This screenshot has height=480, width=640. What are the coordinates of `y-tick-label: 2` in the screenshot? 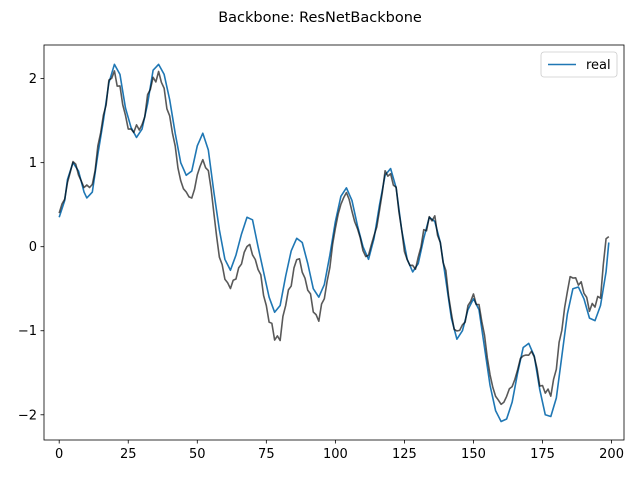 It's located at (33, 79).